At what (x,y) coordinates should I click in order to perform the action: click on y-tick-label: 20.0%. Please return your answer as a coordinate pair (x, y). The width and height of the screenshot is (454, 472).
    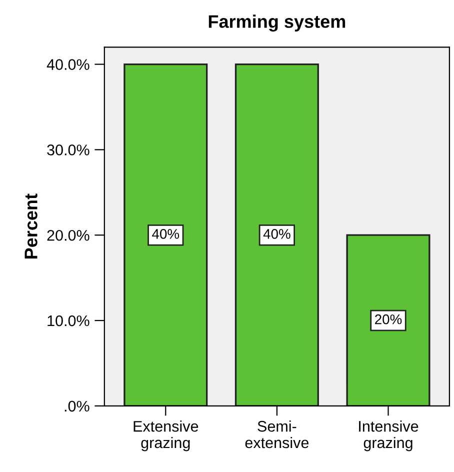
    Looking at the image, I should click on (68, 235).